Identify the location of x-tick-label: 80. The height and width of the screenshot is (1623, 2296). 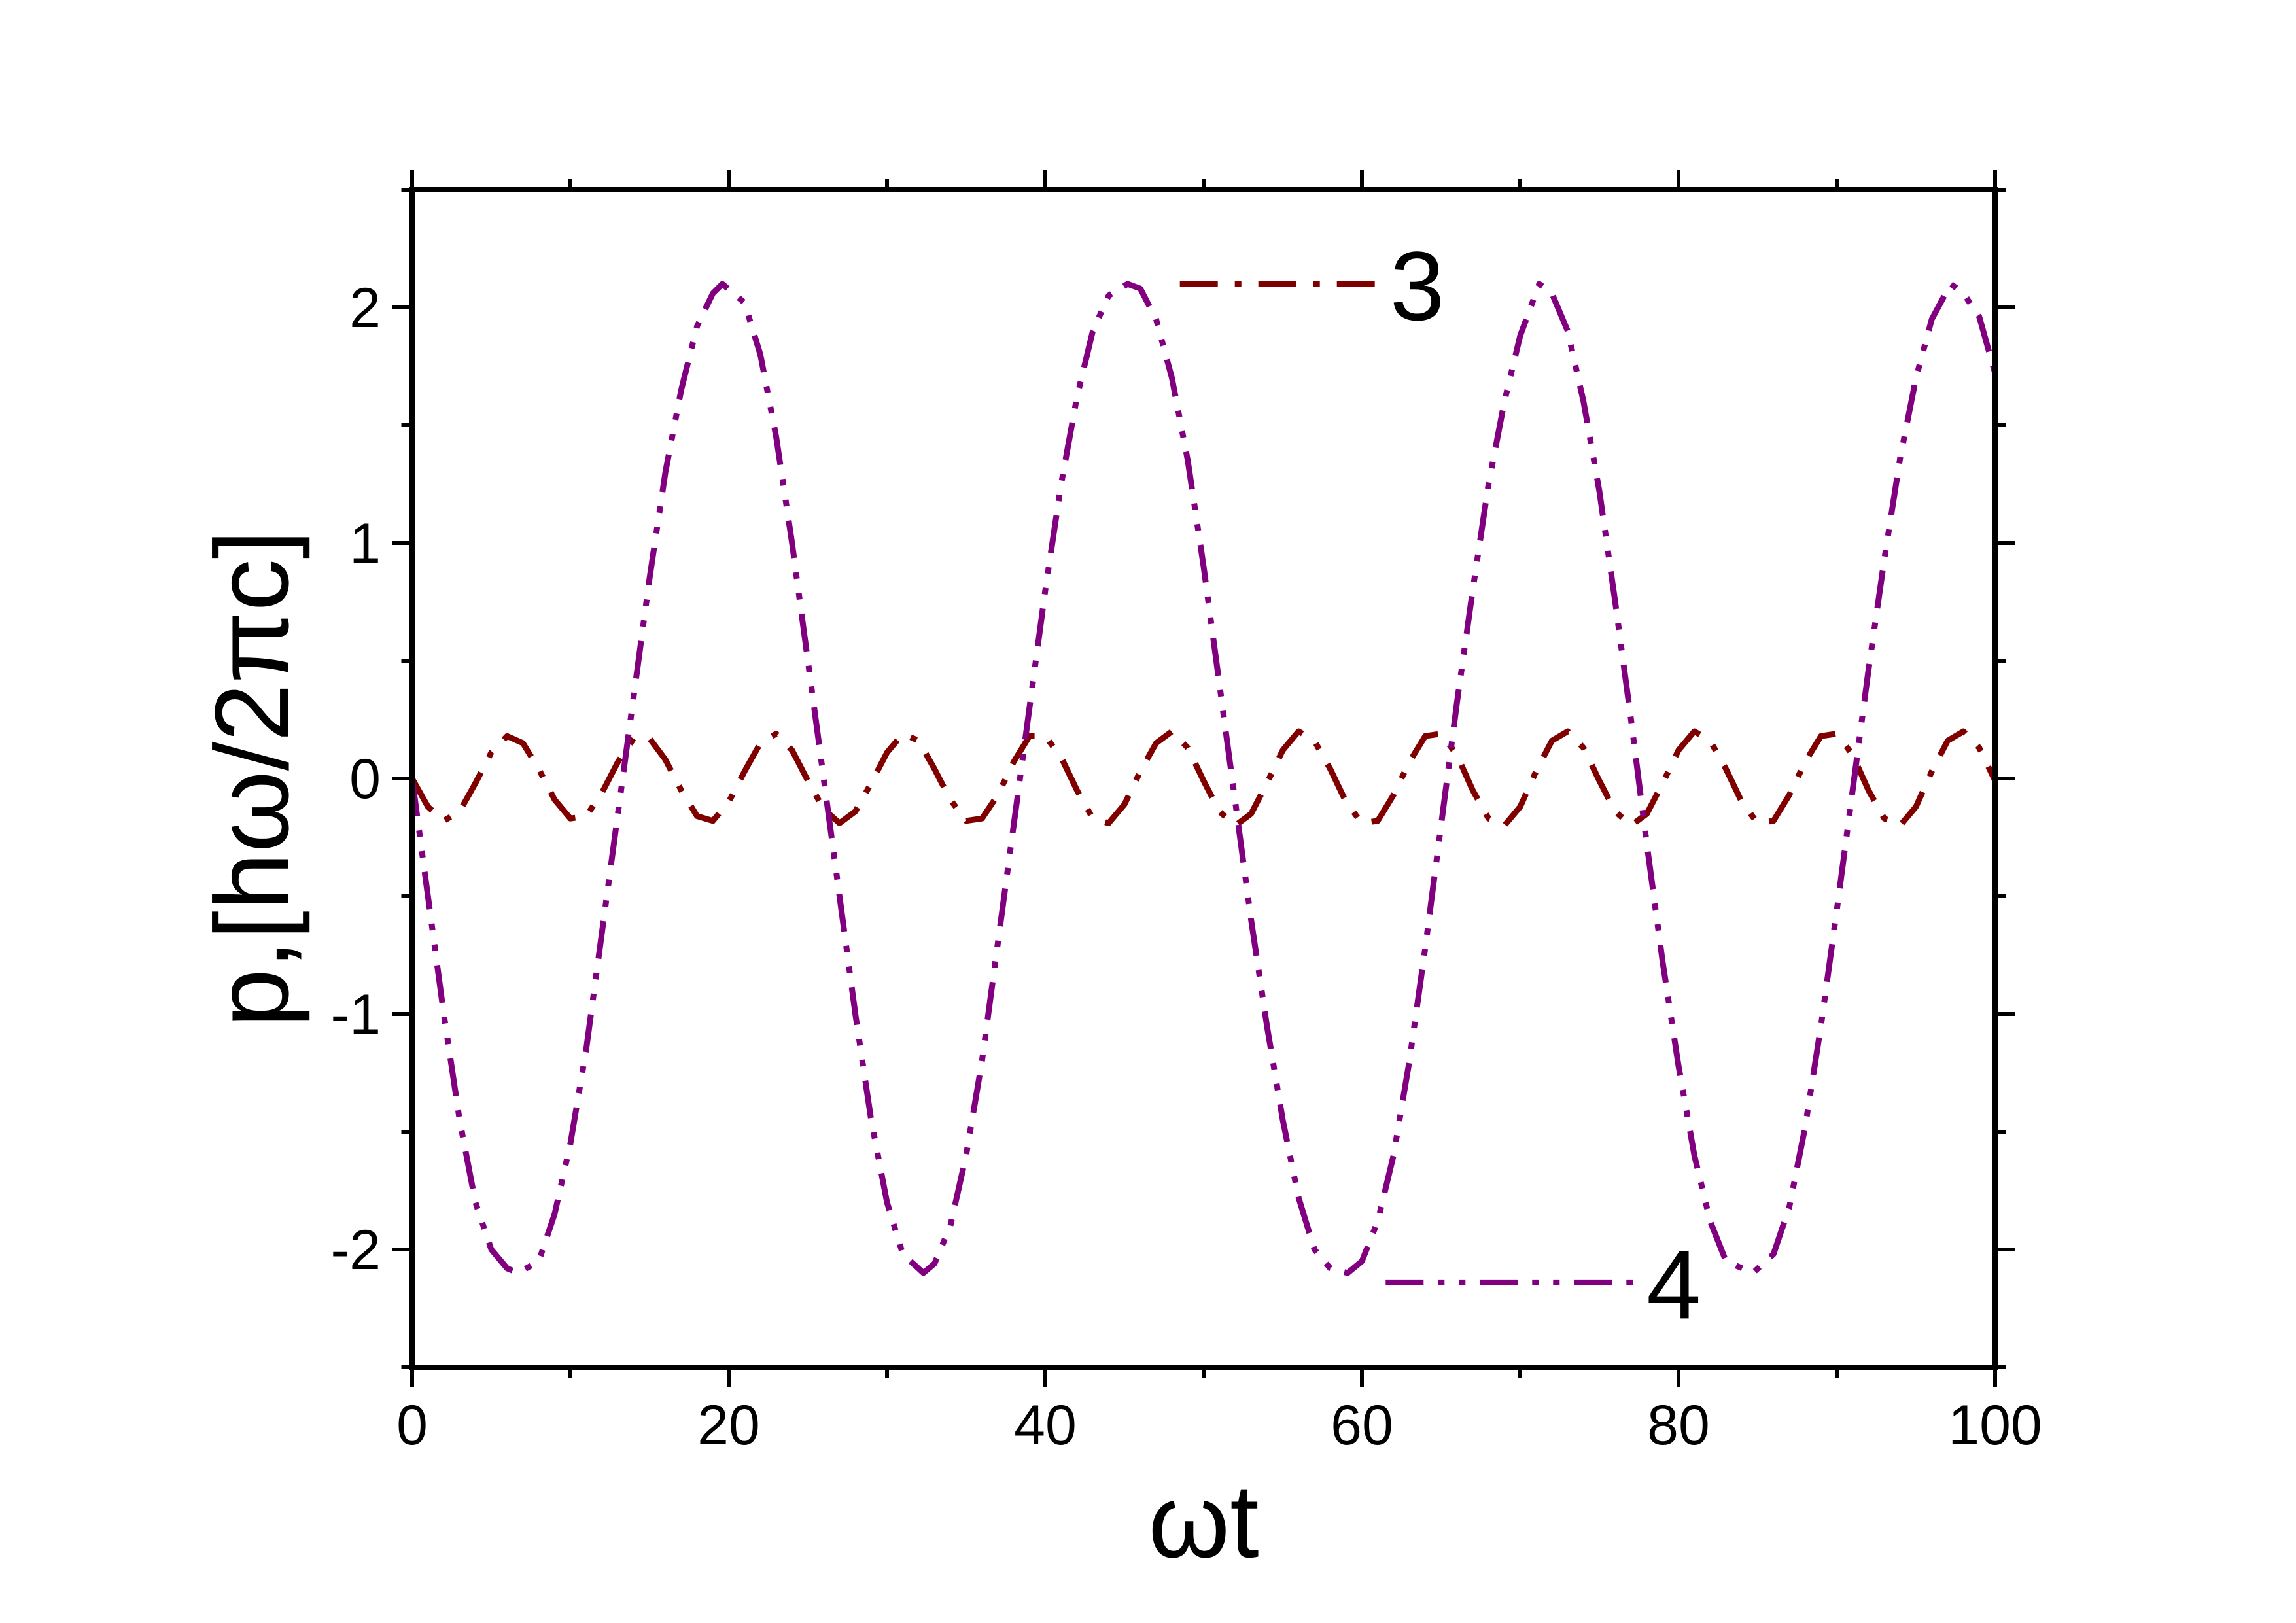
(1678, 1425).